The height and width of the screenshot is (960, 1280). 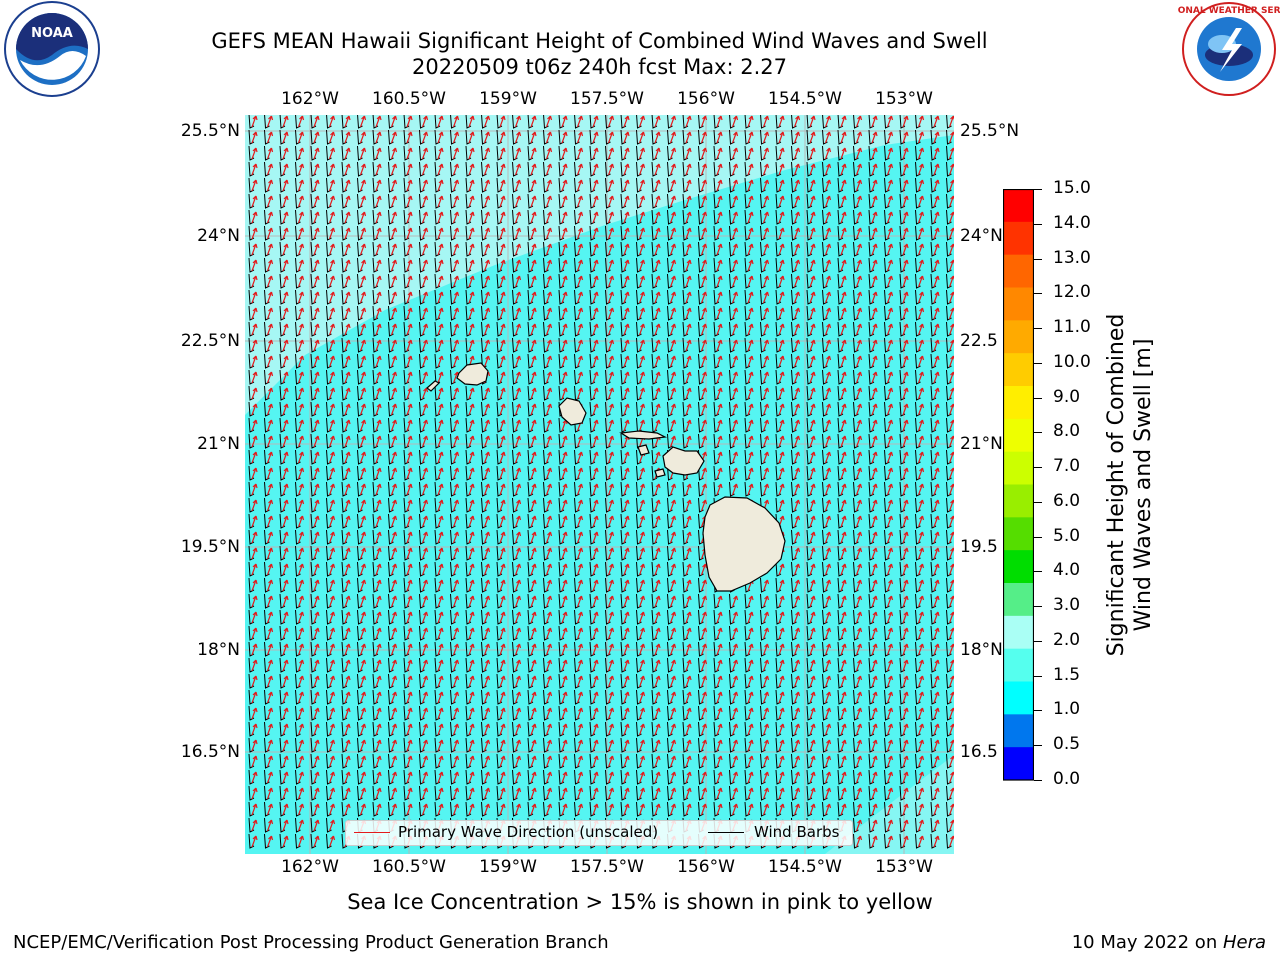 I want to click on island-kahoolawe, so click(x=660, y=473).